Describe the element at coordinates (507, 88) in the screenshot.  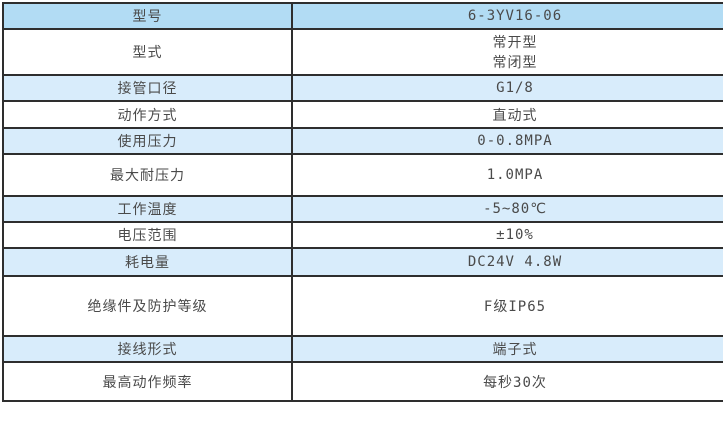
I see `spec-value: G1/8` at that location.